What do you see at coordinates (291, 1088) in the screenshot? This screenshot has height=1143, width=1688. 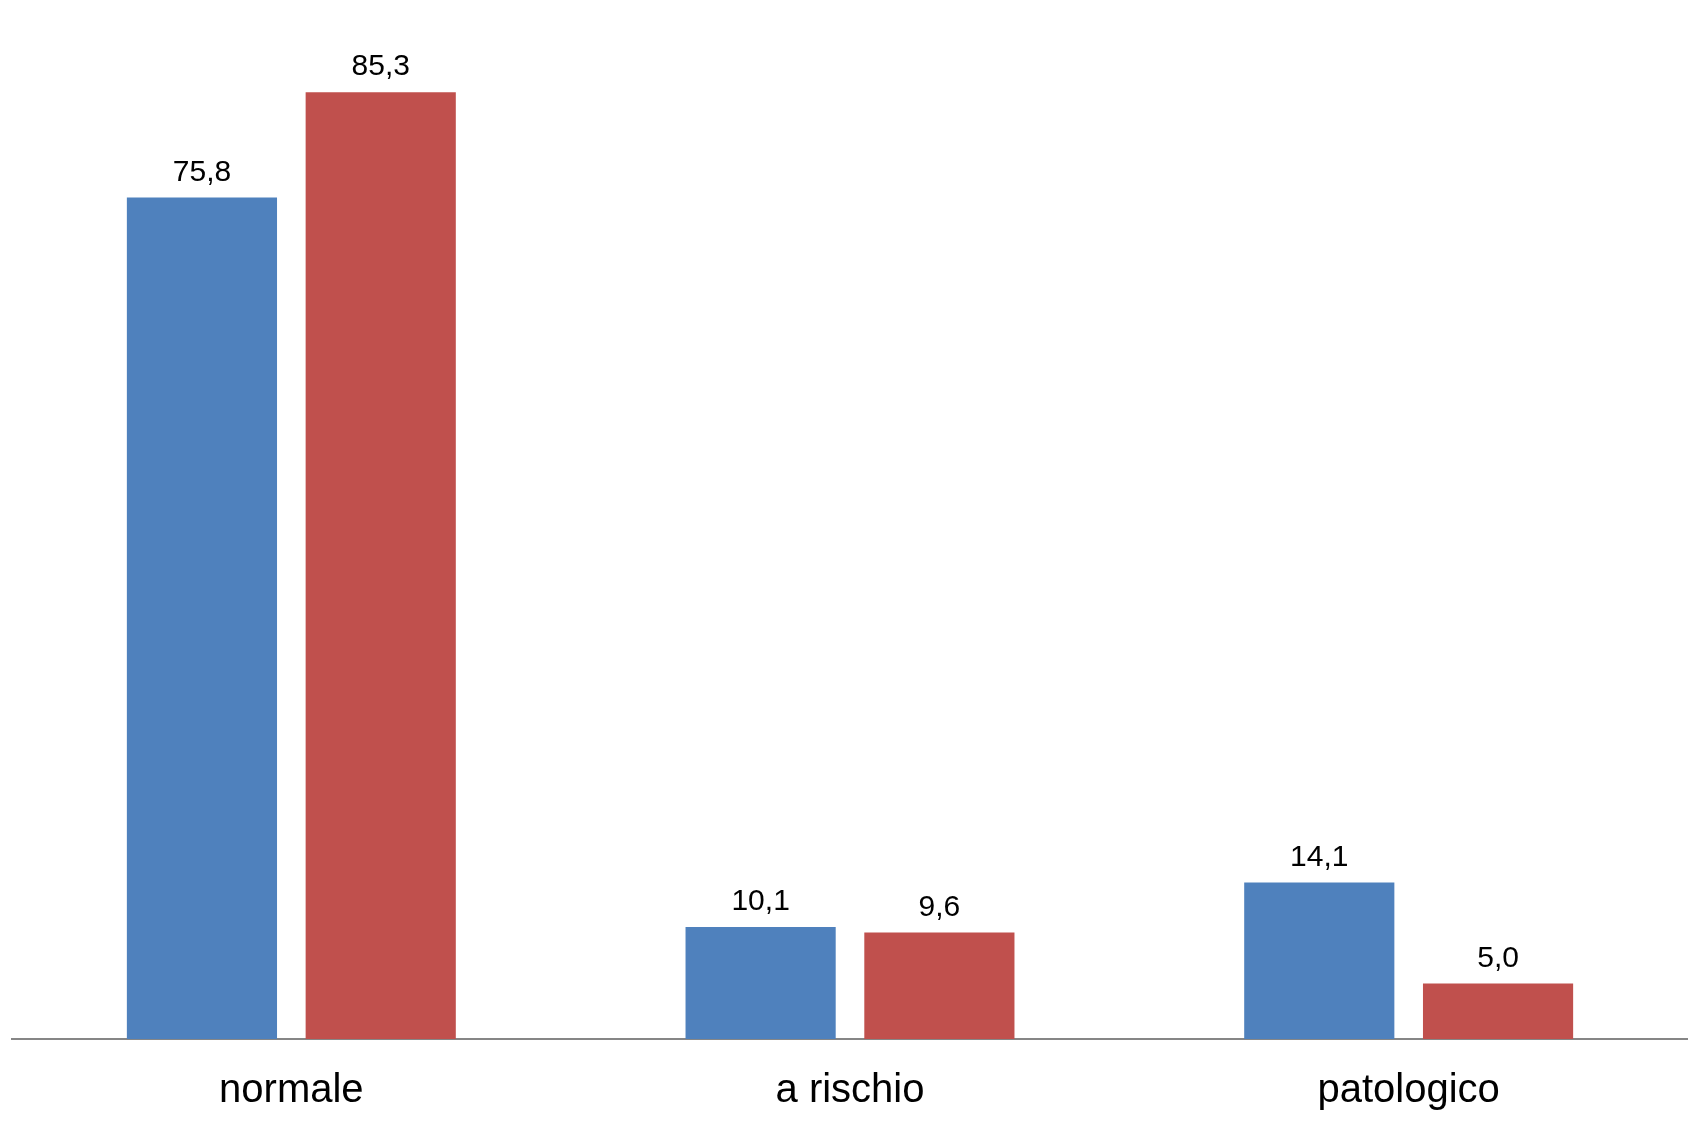 I see `x-tick-label: normale` at bounding box center [291, 1088].